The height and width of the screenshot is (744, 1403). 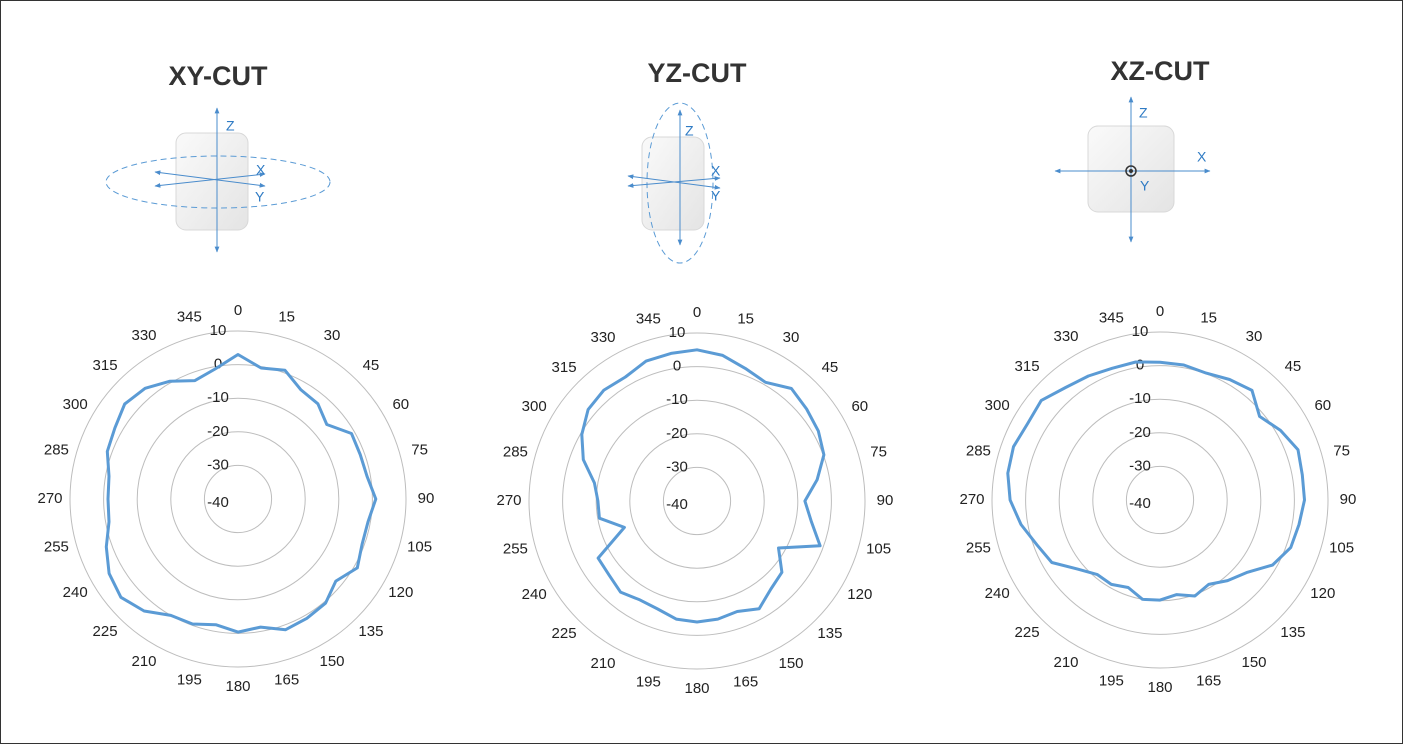 I want to click on angle-tick-label: 285, so click(x=978, y=450).